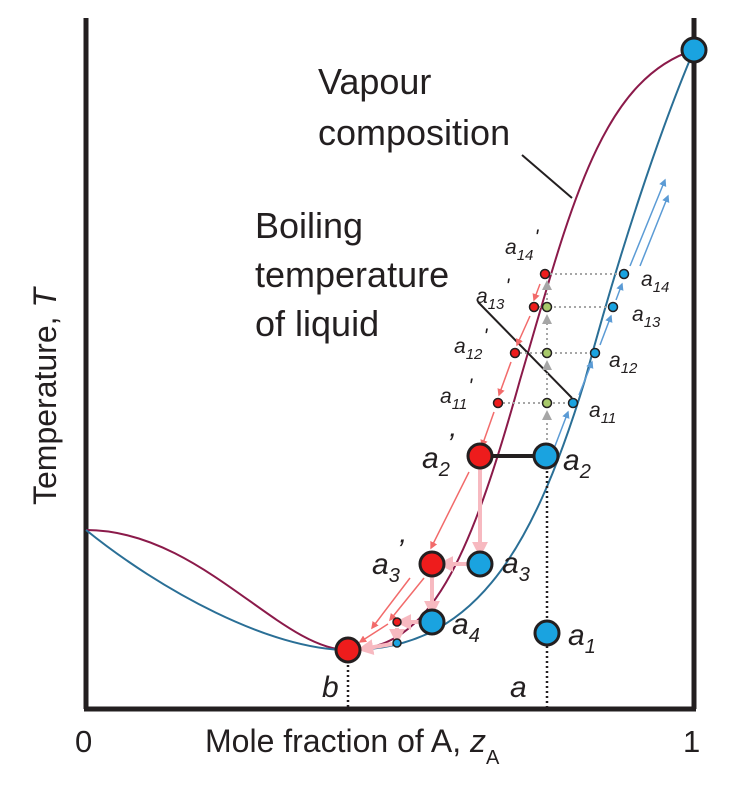 The width and height of the screenshot is (737, 797). What do you see at coordinates (516, 566) in the screenshot?
I see `label-a3: a3` at bounding box center [516, 566].